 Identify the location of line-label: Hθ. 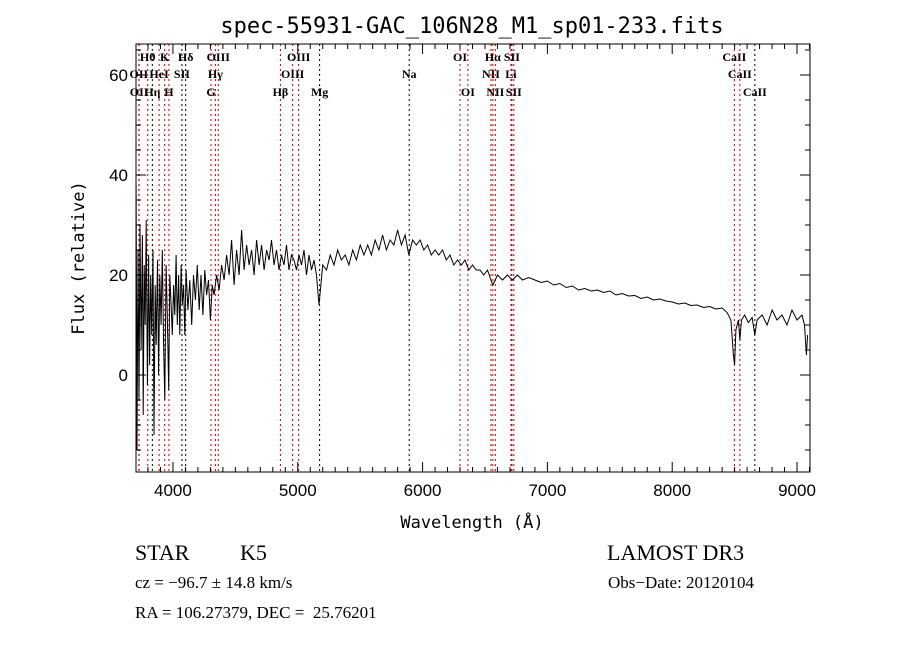
(148, 57).